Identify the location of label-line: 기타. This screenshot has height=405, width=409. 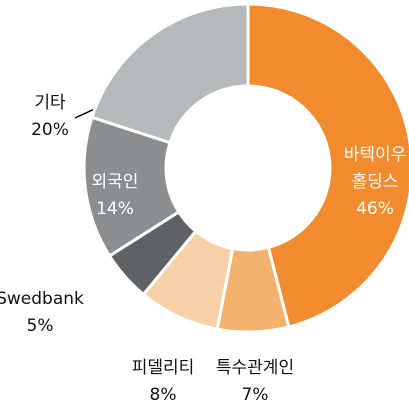
(50, 103).